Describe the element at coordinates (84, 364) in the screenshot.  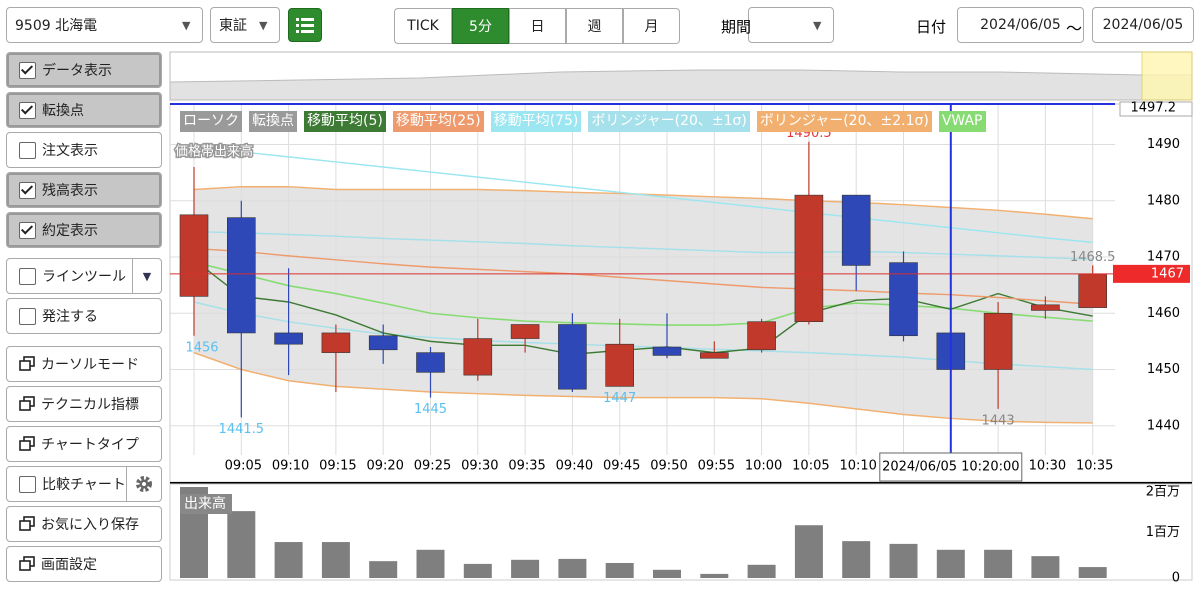
I see `side-button: カーソルモード` at that location.